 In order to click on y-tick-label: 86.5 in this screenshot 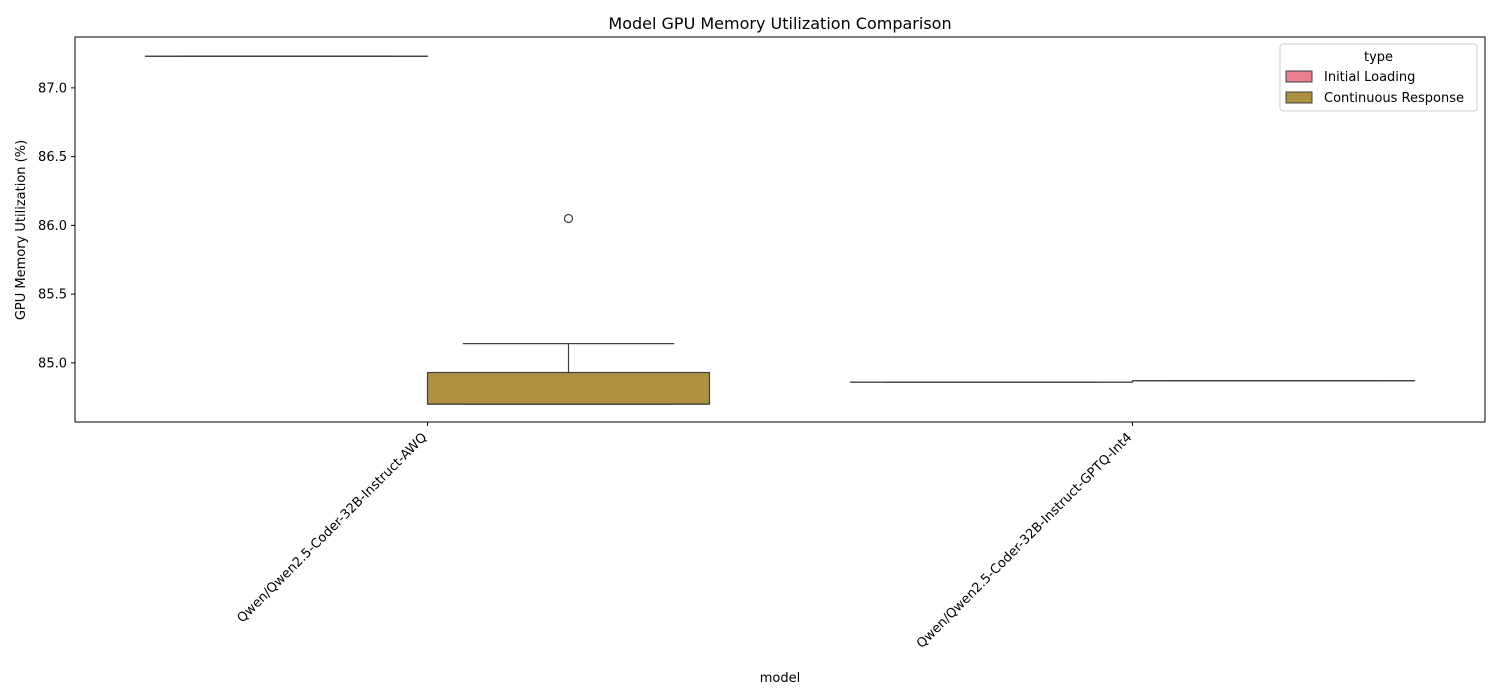, I will do `click(52, 157)`.